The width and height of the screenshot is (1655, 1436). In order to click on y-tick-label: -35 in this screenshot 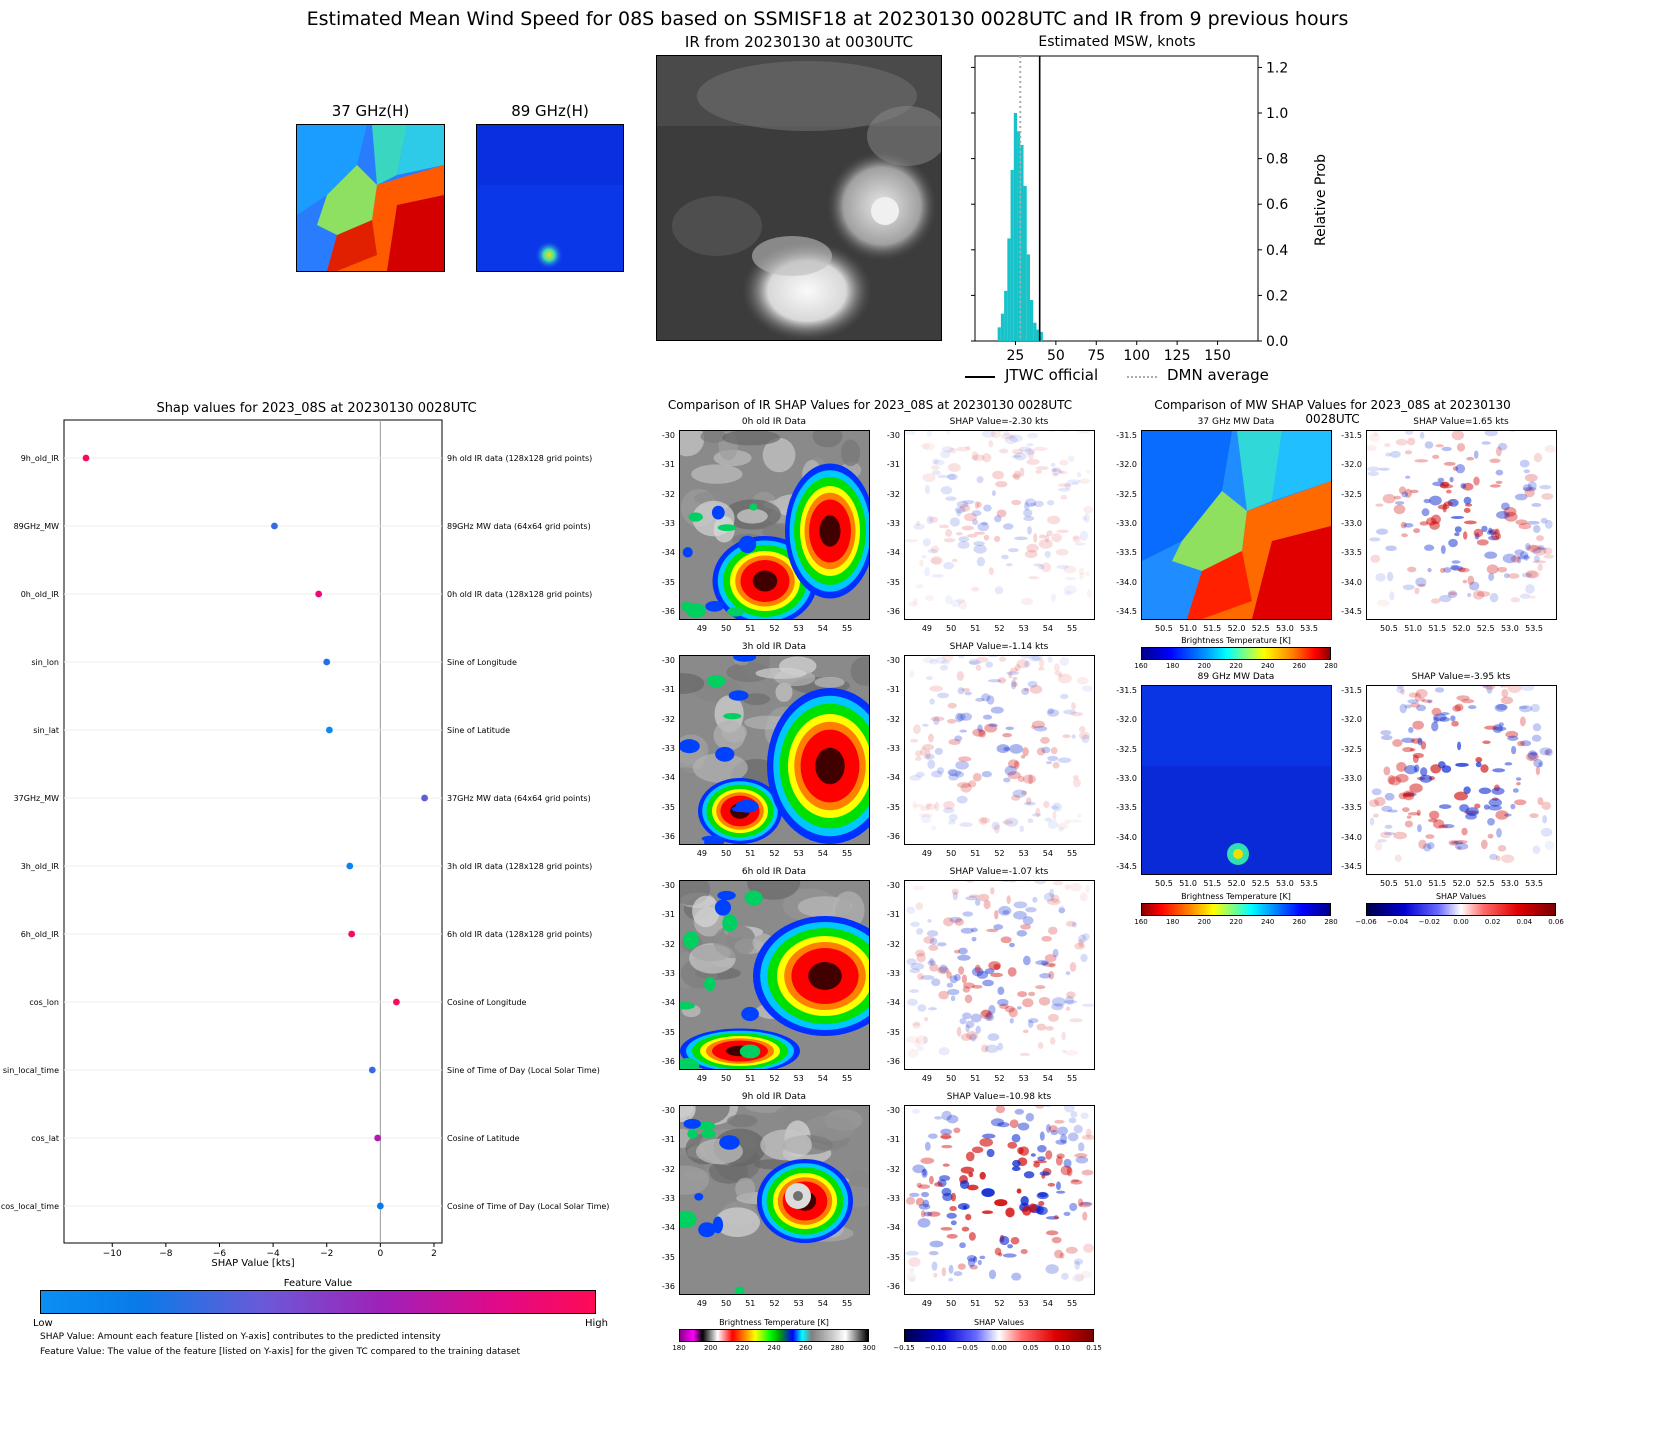, I will do `click(668, 807)`.